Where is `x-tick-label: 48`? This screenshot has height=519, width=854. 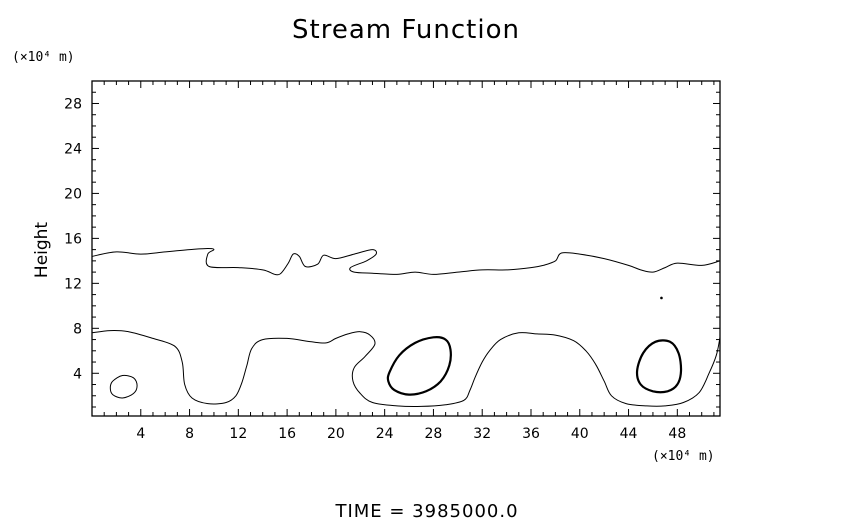
x-tick-label: 48 is located at coordinates (677, 434).